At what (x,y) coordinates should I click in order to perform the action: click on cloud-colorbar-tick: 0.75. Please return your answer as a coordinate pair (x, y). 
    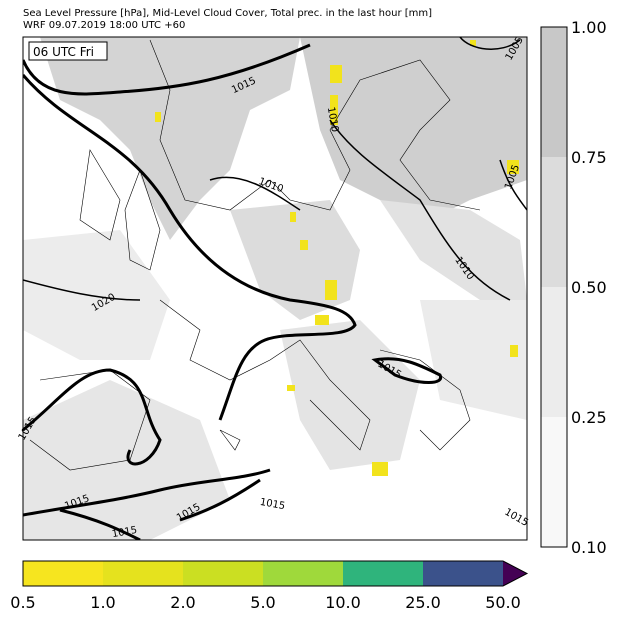
    Looking at the image, I should click on (589, 157).